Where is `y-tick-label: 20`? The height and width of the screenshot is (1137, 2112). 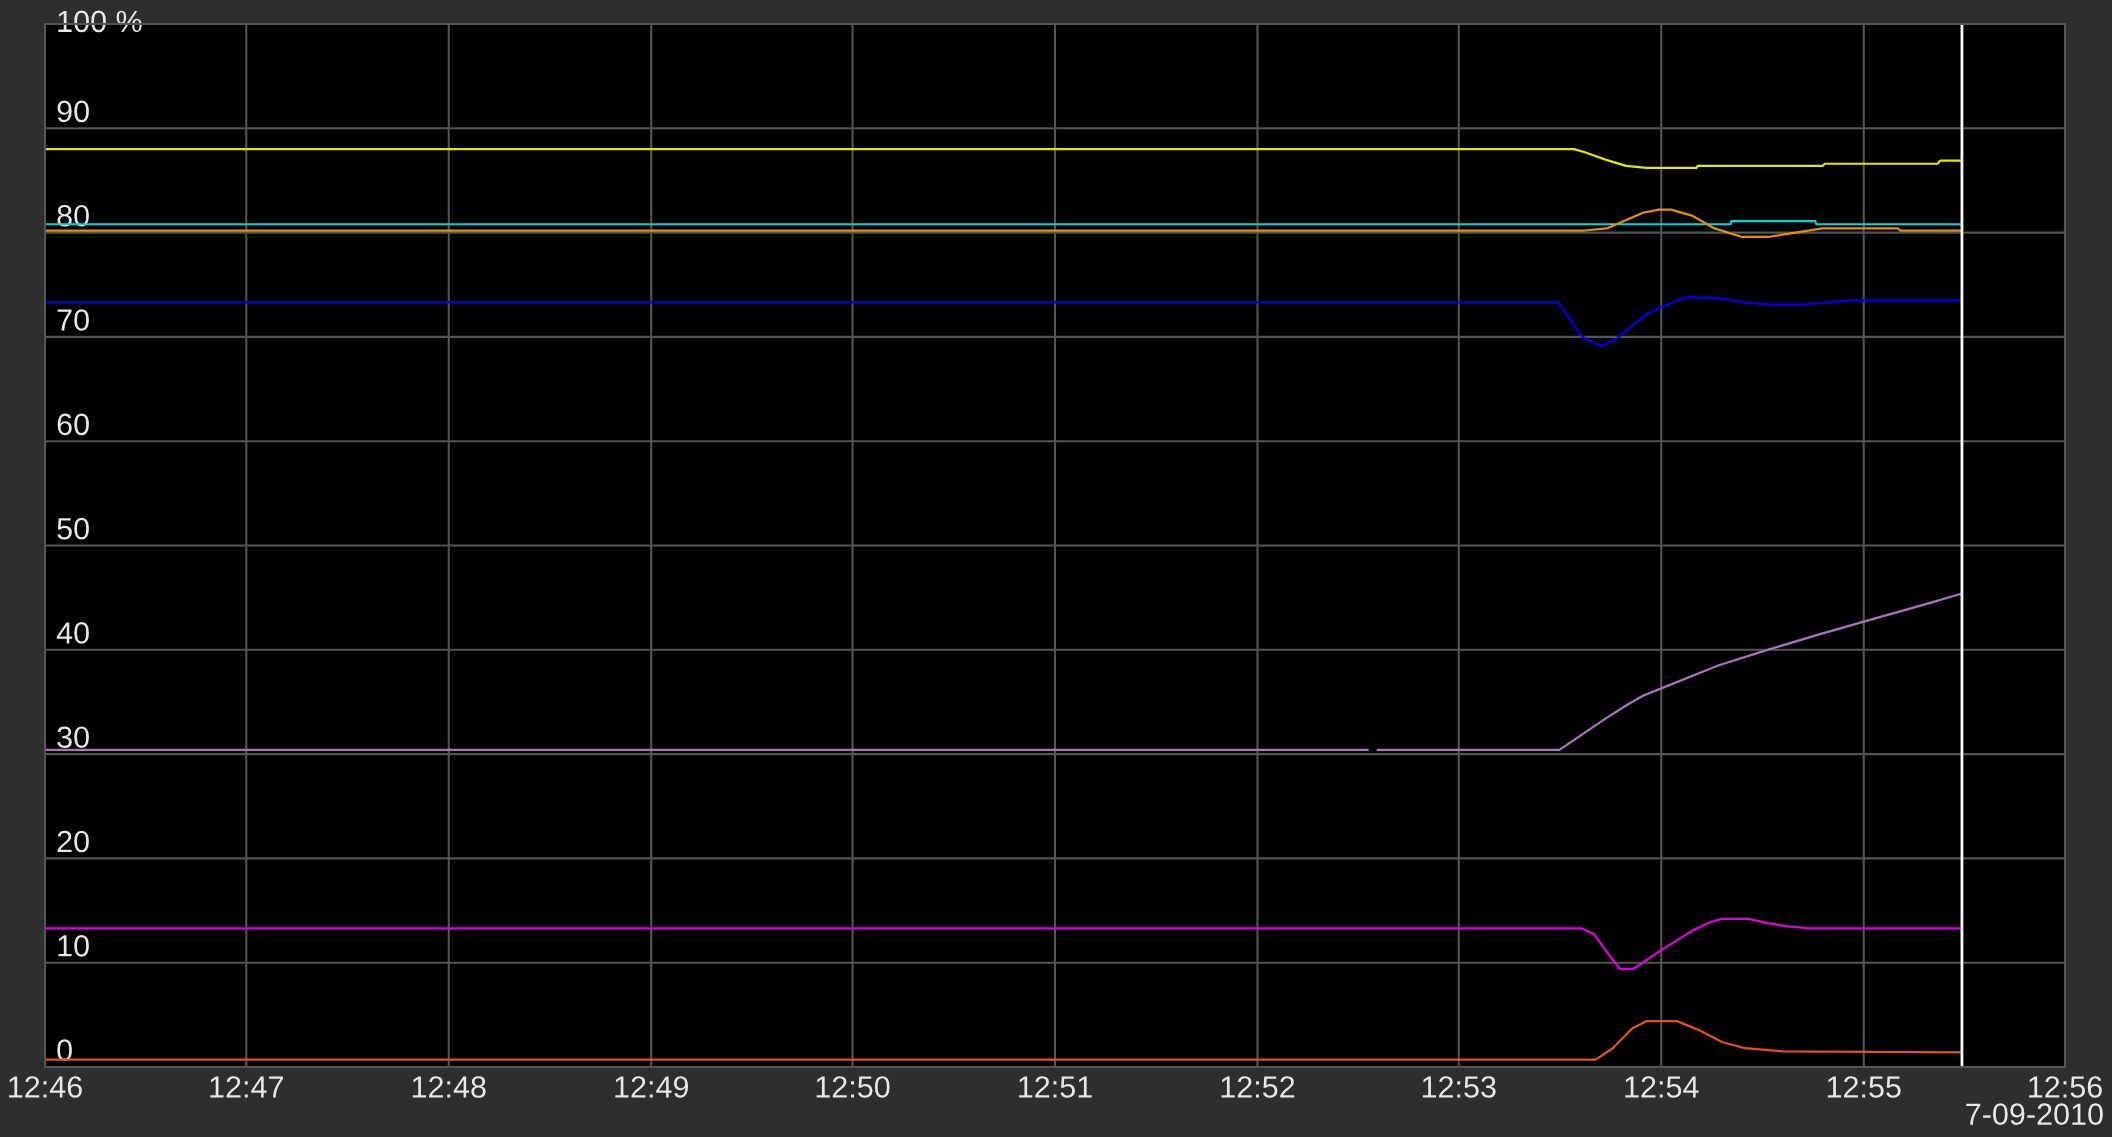 y-tick-label: 20 is located at coordinates (73, 841).